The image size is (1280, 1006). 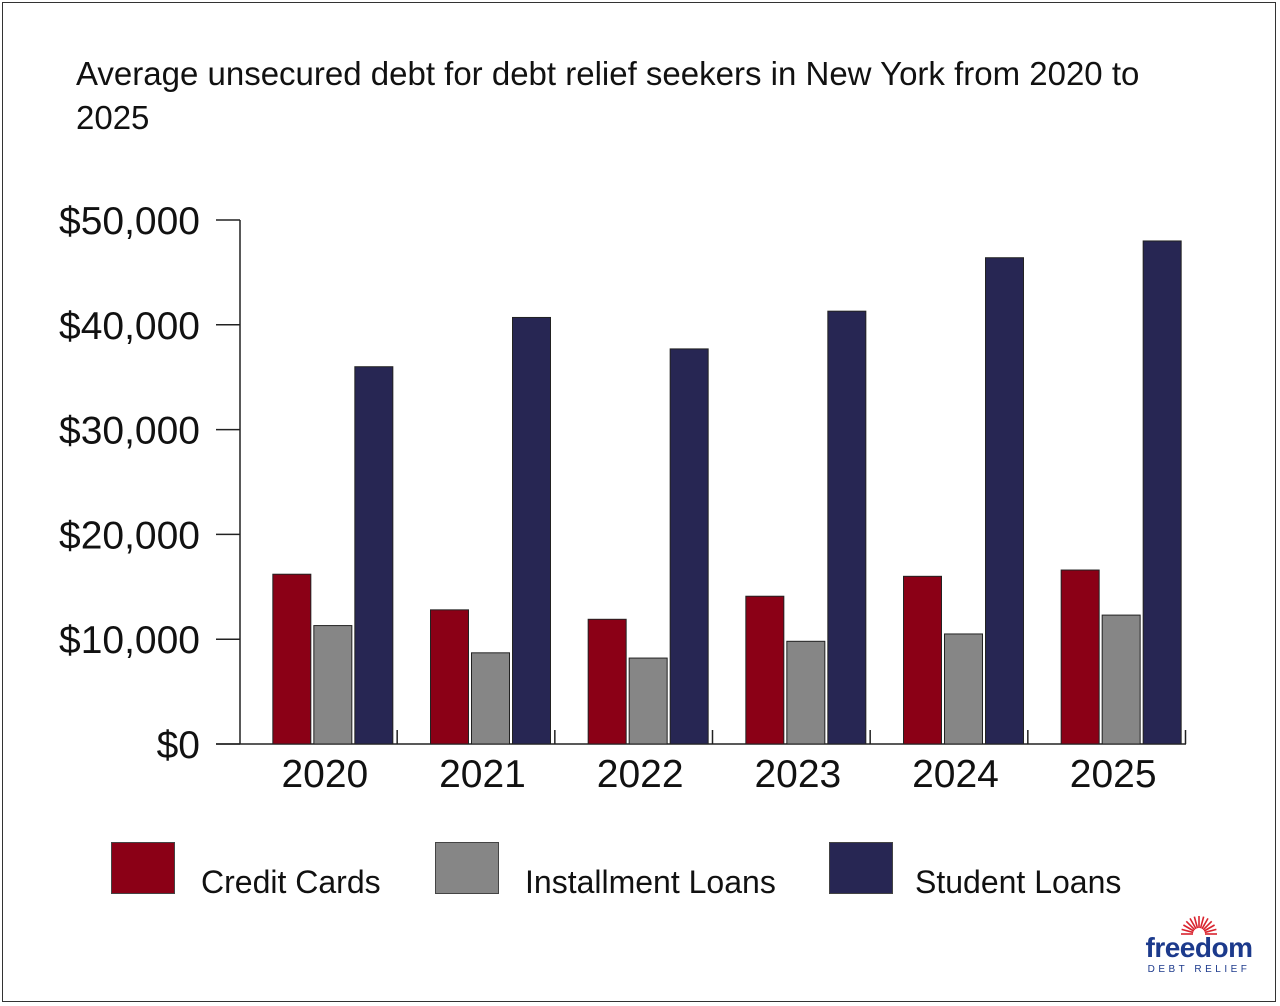 I want to click on x-tick-label: 2020, so click(x=324, y=774).